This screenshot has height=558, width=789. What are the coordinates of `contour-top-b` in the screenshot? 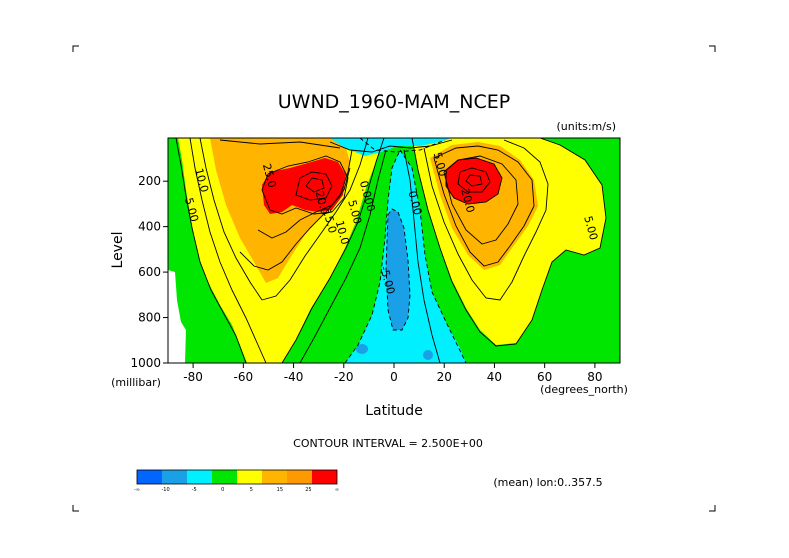 It's located at (280, 144).